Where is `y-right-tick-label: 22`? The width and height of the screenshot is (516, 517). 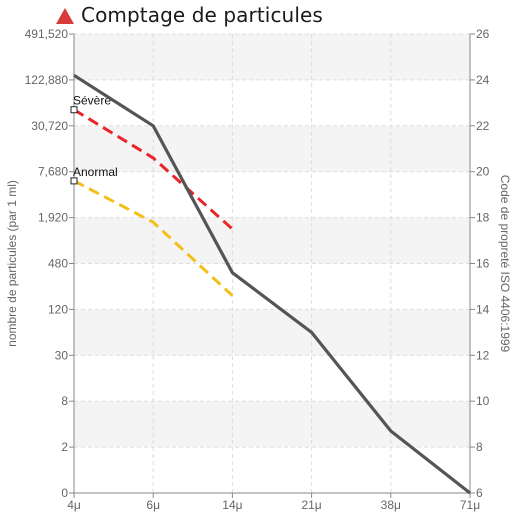 y-right-tick-label: 22 is located at coordinates (483, 126).